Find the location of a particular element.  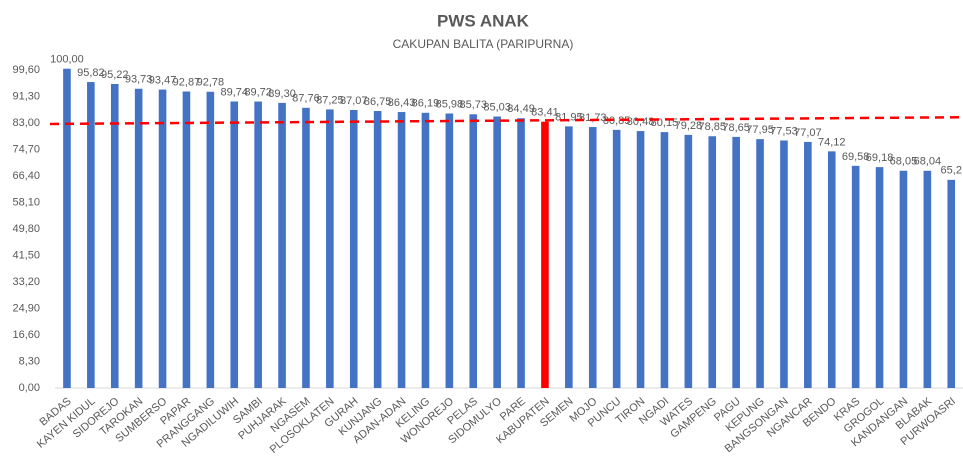

data-label: 92,87 is located at coordinates (187, 82).